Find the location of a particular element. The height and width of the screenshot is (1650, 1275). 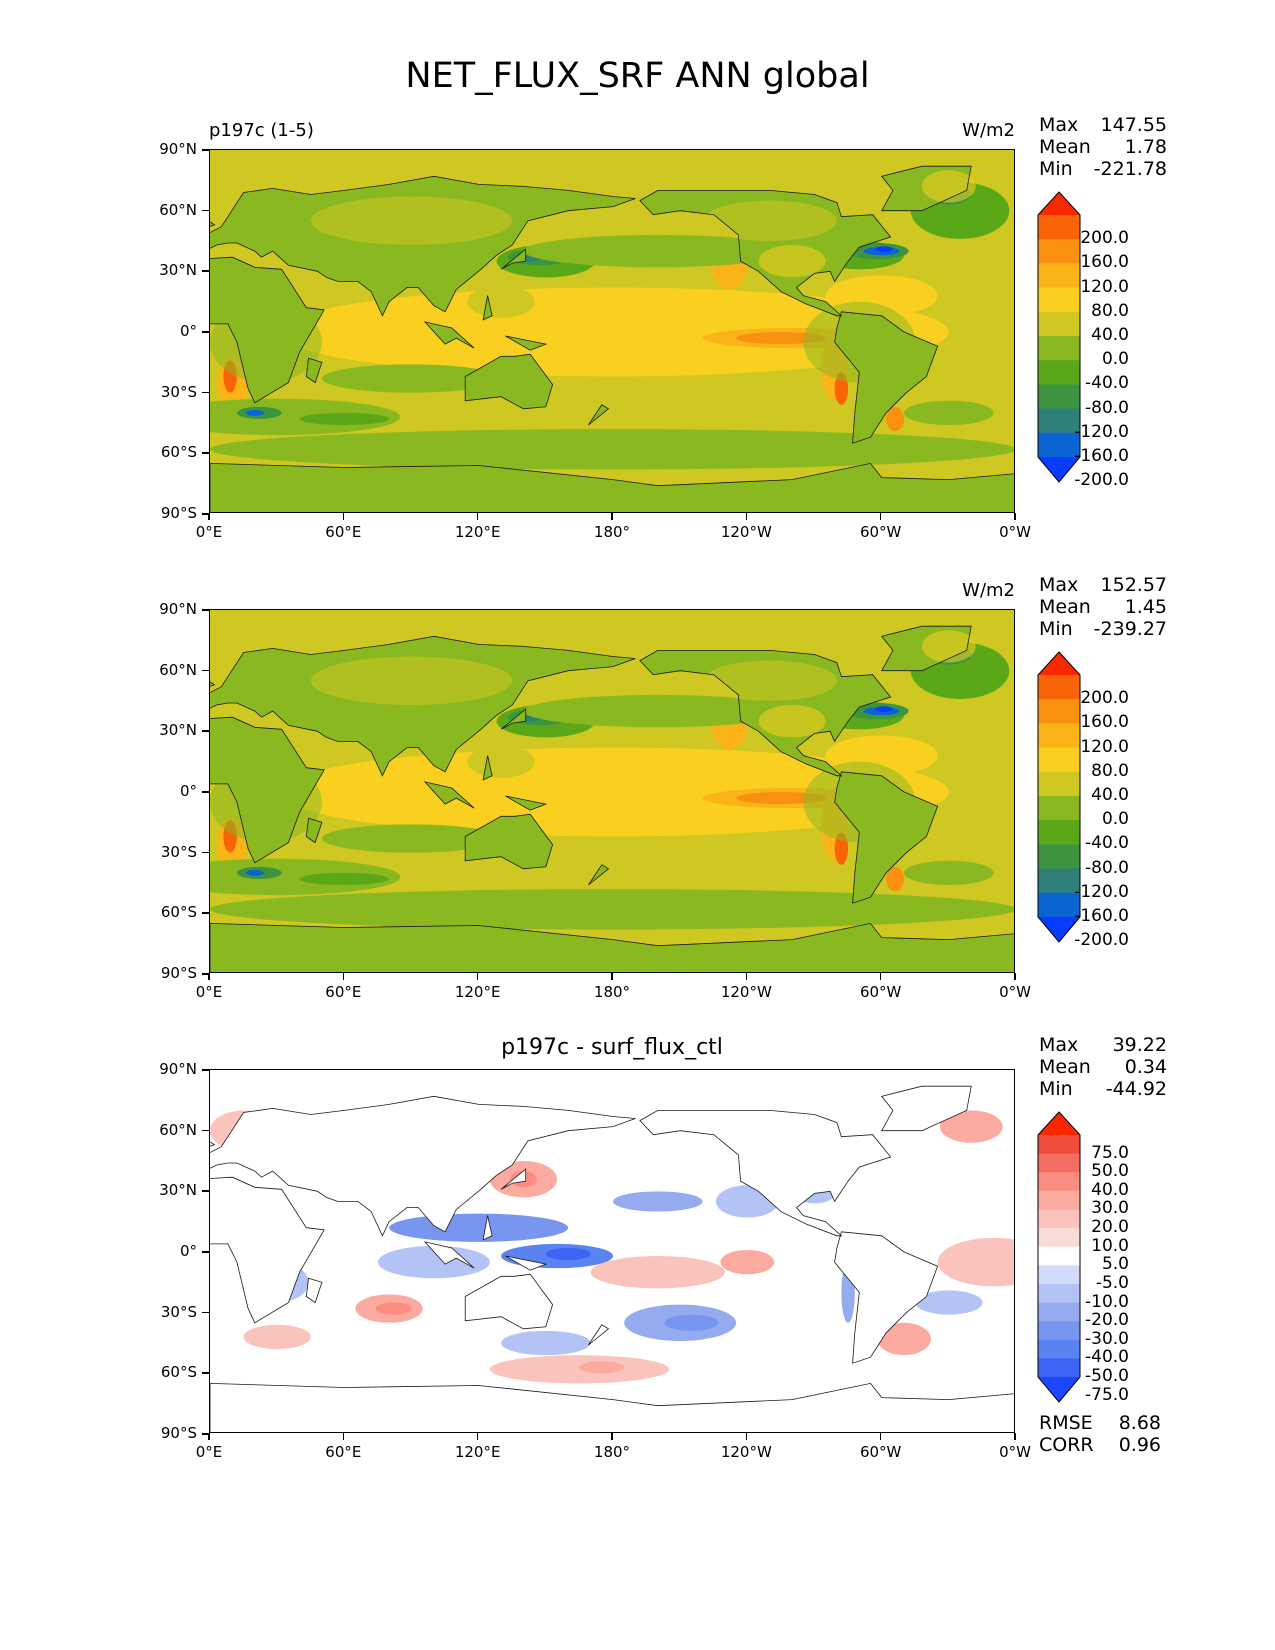

colorbar-label: -5.0 is located at coordinates (1112, 1282).